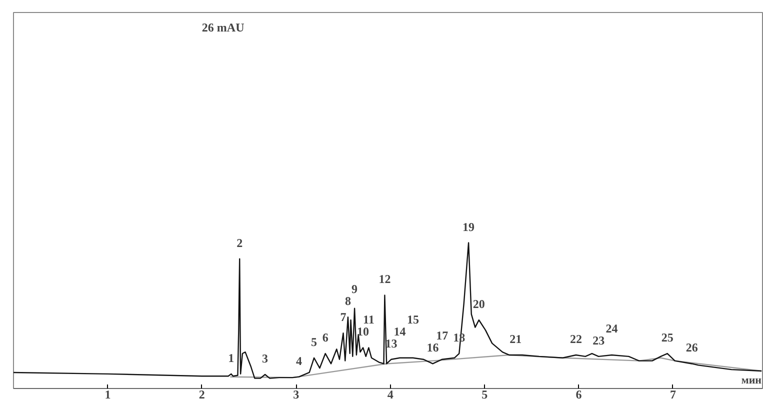 This screenshot has width=763, height=410. I want to click on annotation: 25, so click(667, 337).